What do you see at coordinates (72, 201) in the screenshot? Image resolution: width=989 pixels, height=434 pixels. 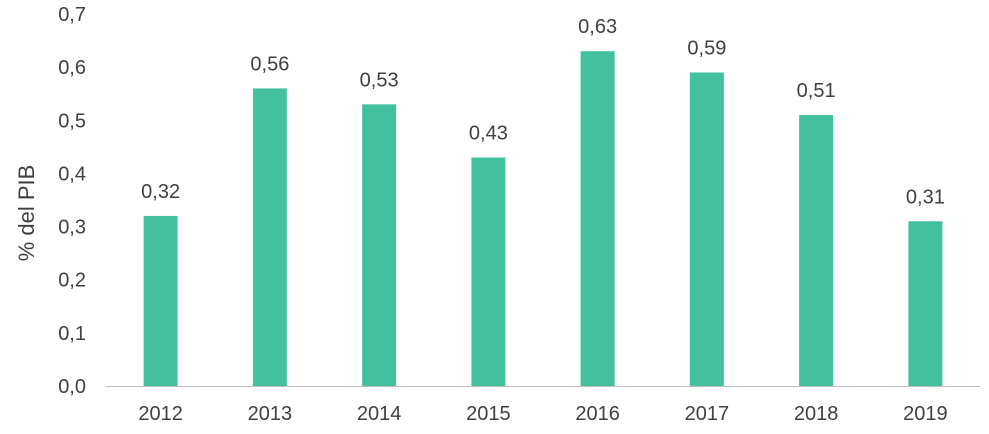 I see `y-axis-ticks: 0,0 0,1 0,2 0,3 0,4 0,5 0,6 0,7` at bounding box center [72, 201].